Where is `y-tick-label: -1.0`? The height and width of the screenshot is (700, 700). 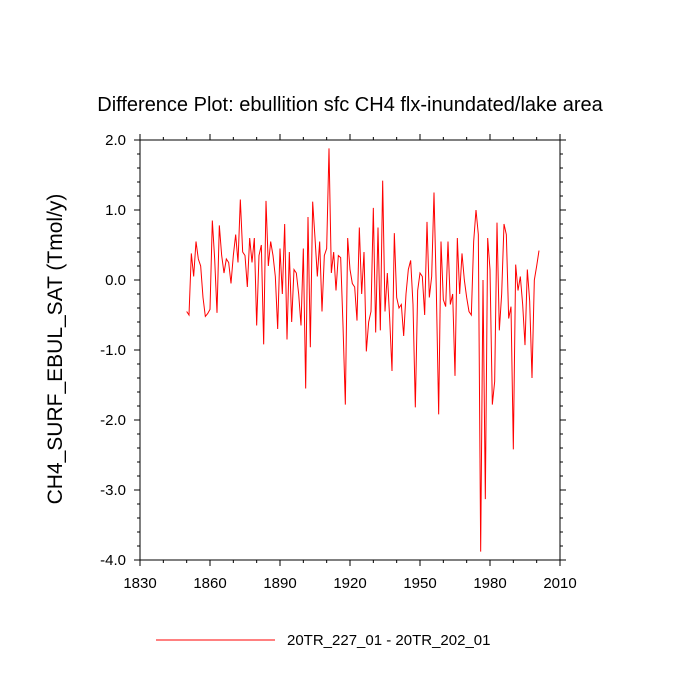 y-tick-label: -1.0 is located at coordinates (113, 350).